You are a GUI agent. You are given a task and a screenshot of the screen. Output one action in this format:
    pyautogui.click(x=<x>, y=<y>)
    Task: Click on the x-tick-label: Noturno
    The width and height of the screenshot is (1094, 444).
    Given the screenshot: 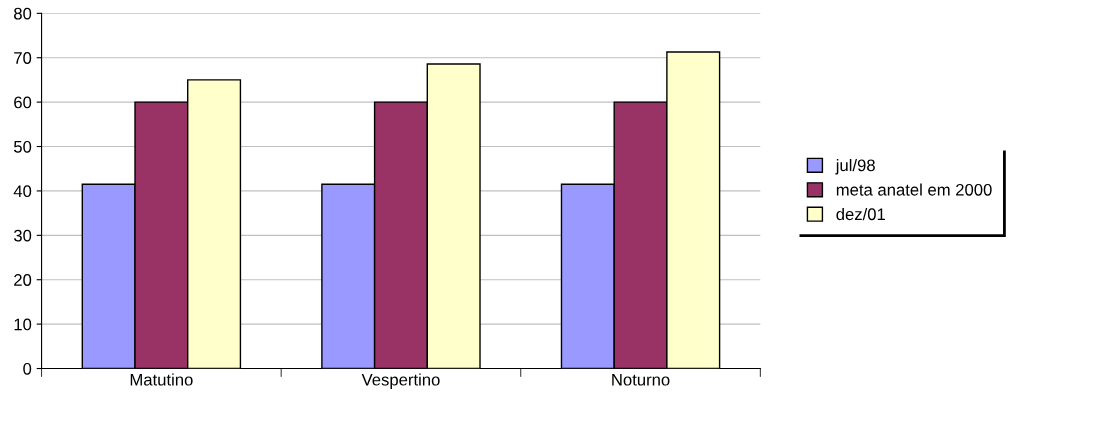 What is the action you would take?
    pyautogui.click(x=641, y=379)
    